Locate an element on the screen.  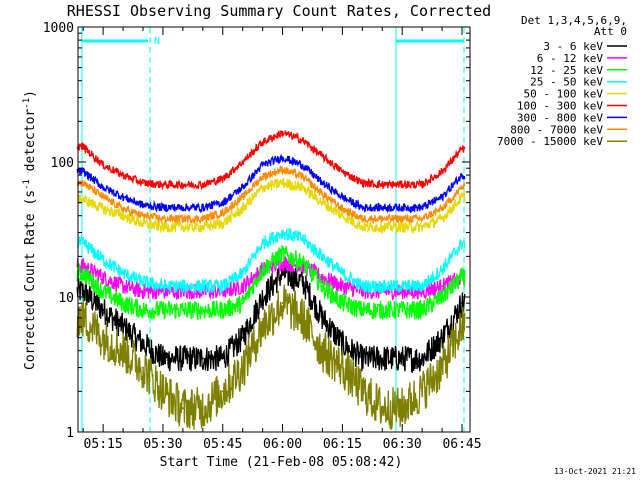
legend-label: 3 - 6 keV is located at coordinates (573, 46).